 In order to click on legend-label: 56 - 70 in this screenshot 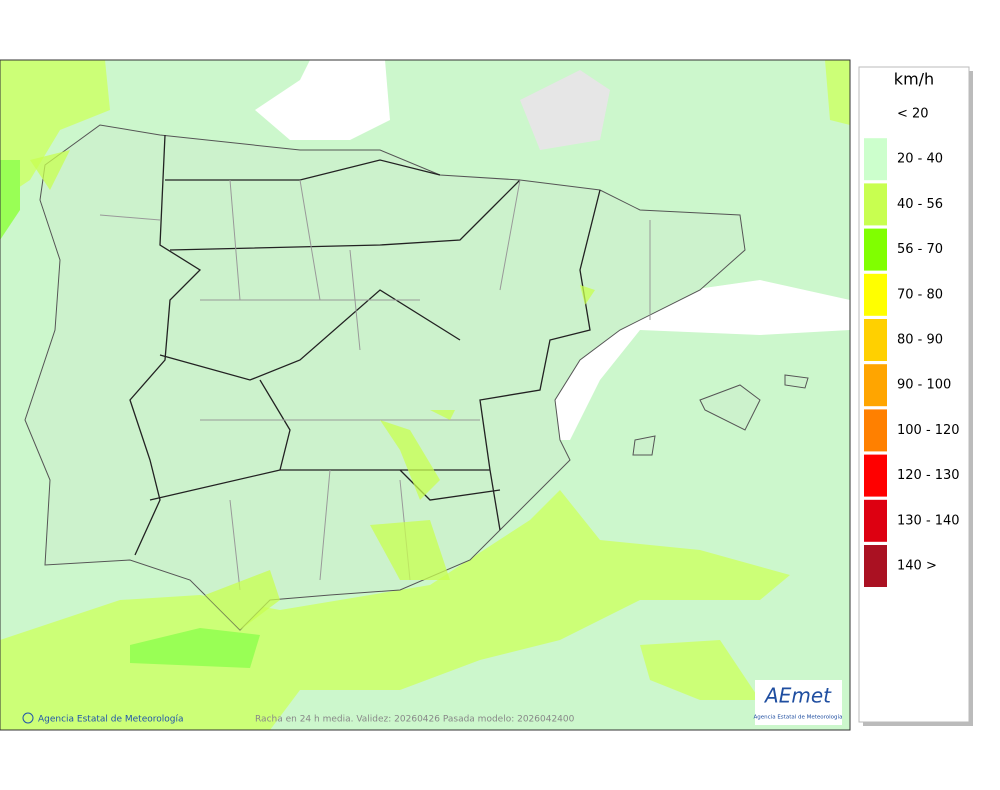, I will do `click(920, 249)`.